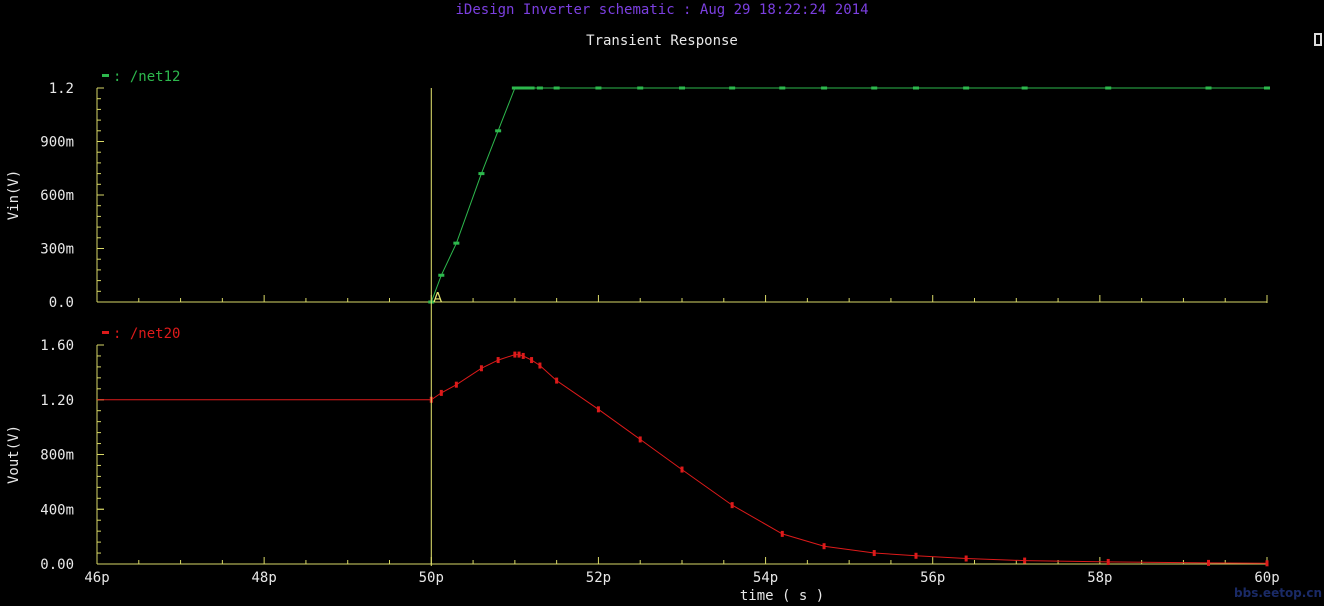 This screenshot has height=606, width=1324. What do you see at coordinates (57, 196) in the screenshot?
I see `y-tick-label: 600m` at bounding box center [57, 196].